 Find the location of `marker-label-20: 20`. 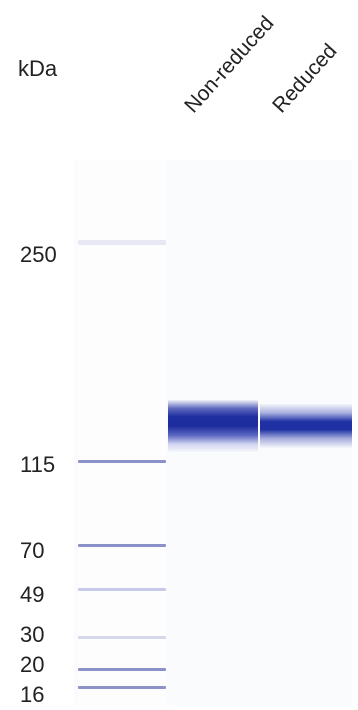

marker-label-20: 20 is located at coordinates (32, 664).